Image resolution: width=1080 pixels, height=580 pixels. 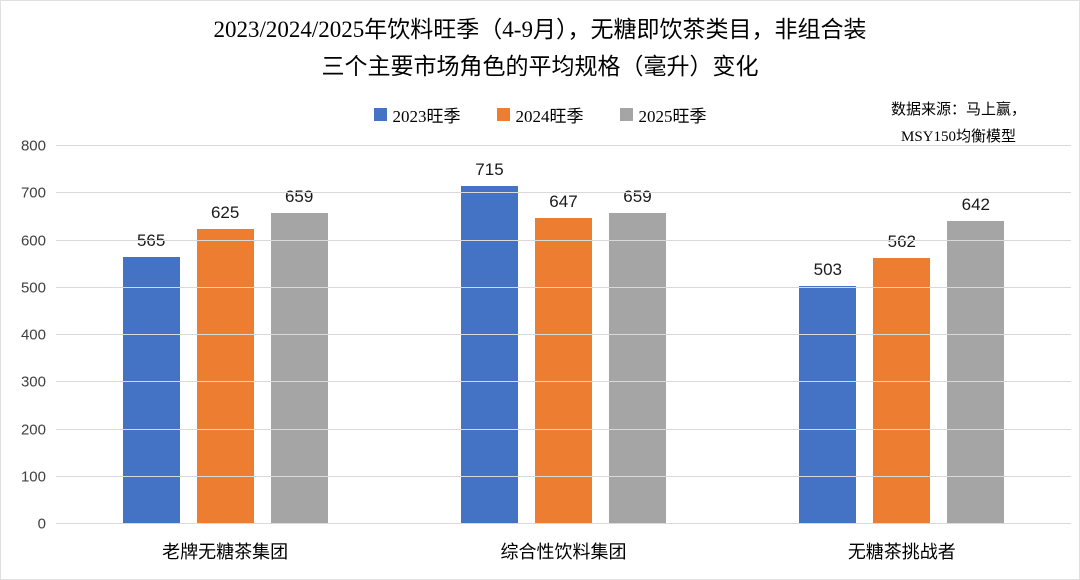 I want to click on x-axis-category-label: 无糖茶挑战者, so click(x=901, y=552).